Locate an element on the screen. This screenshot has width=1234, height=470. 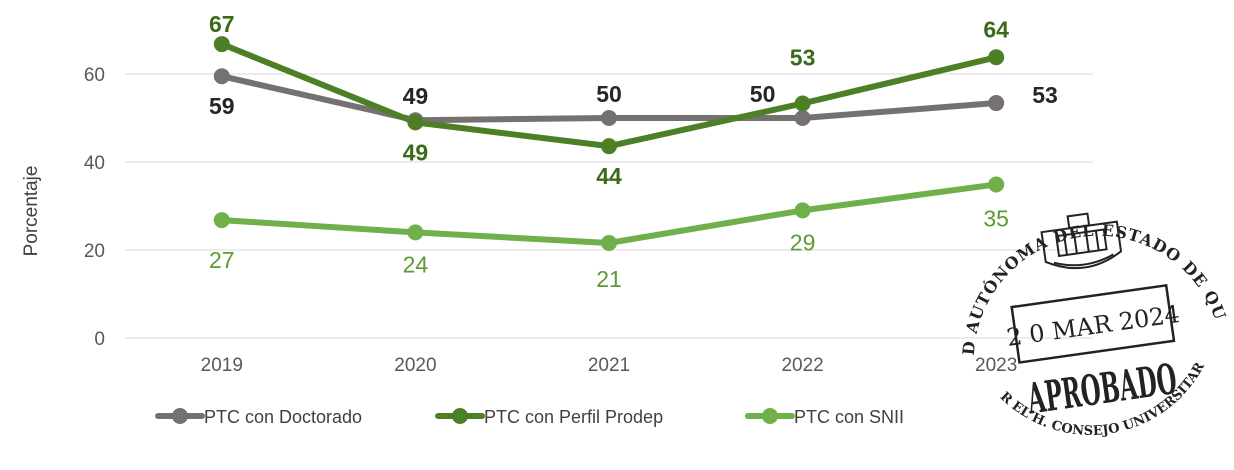
legend-label: PTC con Doctorado is located at coordinates (283, 417).